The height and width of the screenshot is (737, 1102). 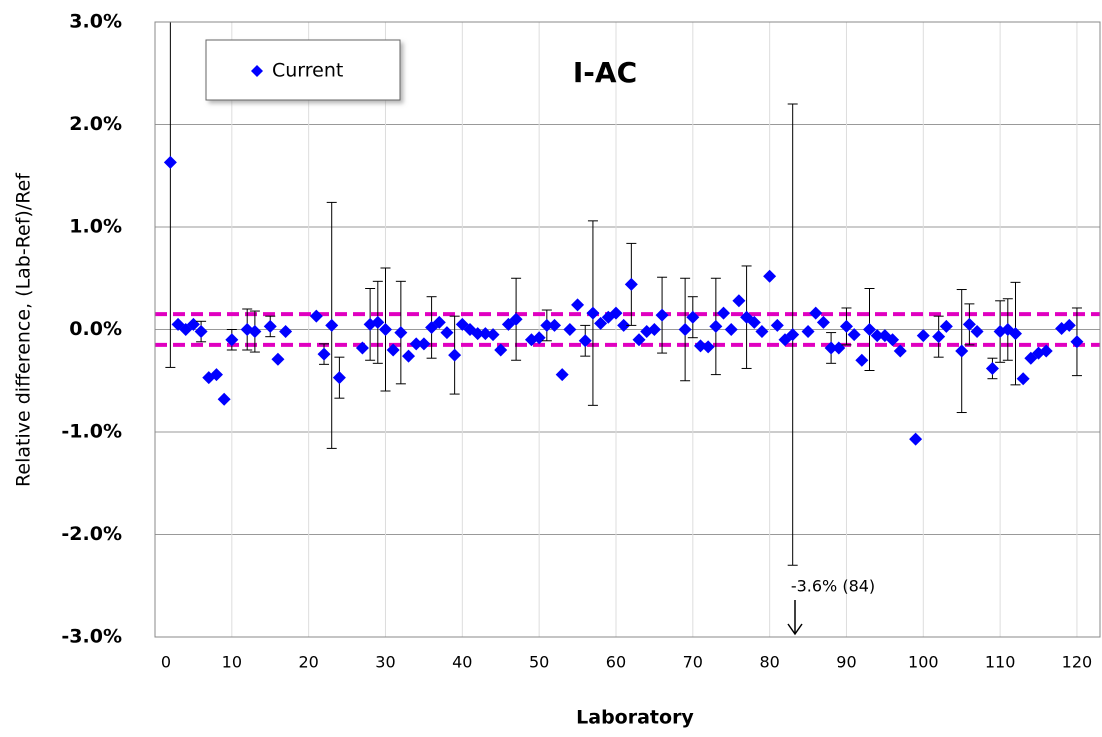 What do you see at coordinates (616, 662) in the screenshot?
I see `x-tick-label: 60` at bounding box center [616, 662].